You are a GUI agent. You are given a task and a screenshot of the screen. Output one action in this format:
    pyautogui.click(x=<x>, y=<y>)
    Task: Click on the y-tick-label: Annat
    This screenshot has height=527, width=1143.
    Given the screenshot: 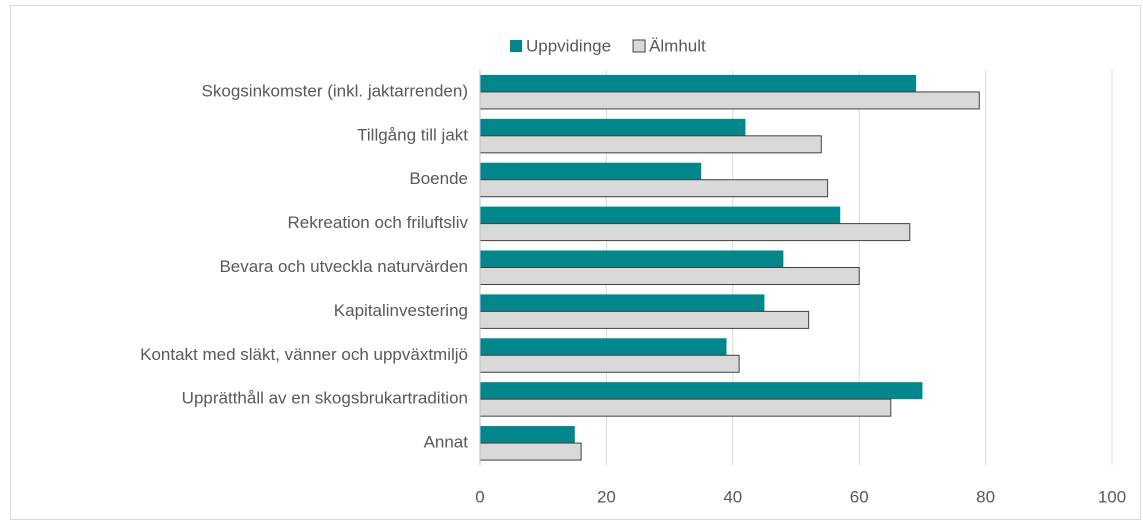 What is the action you would take?
    pyautogui.click(x=446, y=442)
    